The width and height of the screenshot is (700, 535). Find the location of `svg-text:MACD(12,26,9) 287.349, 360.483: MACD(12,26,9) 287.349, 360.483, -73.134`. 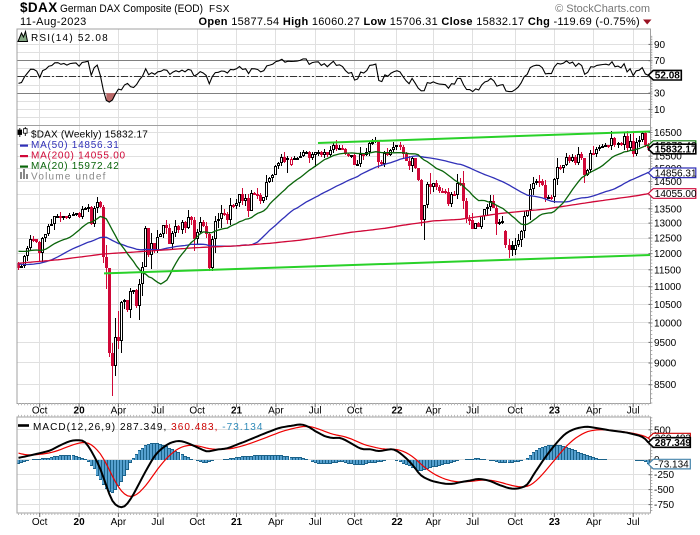

svg-text:MACD(12,26,9) 287.349, 360.483: MACD(12,26,9) 287.349, 360.483, -73.134 is located at coordinates (148, 427).